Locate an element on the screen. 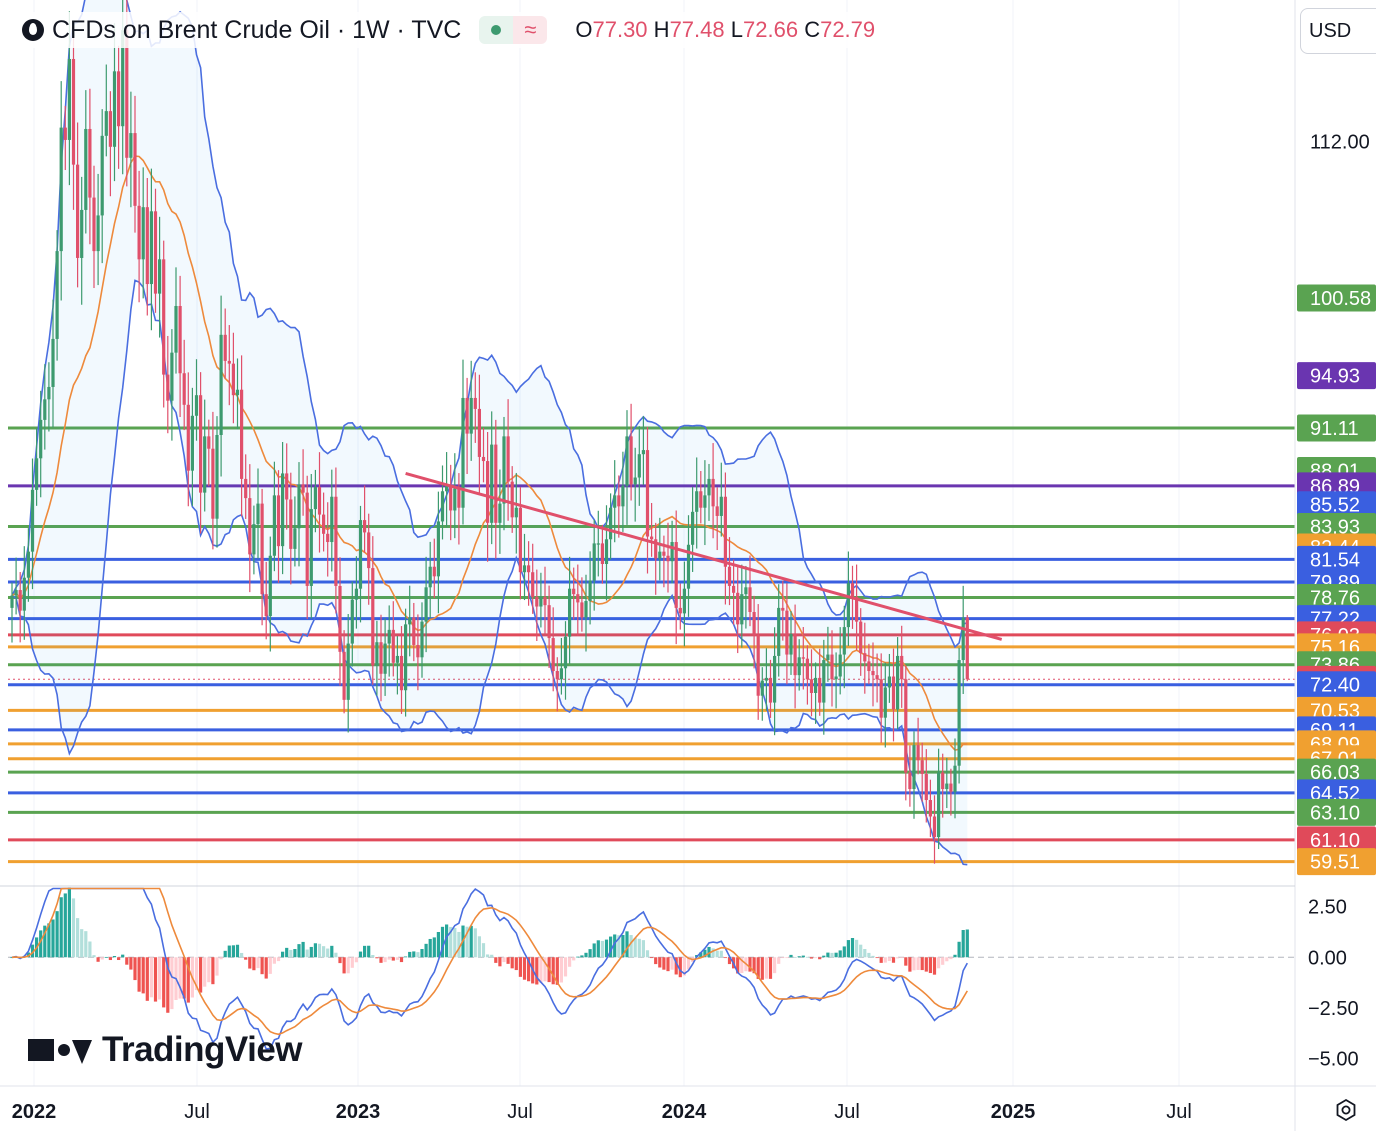 The height and width of the screenshot is (1131, 1376). status-badges: ≈ is located at coordinates (513, 30).